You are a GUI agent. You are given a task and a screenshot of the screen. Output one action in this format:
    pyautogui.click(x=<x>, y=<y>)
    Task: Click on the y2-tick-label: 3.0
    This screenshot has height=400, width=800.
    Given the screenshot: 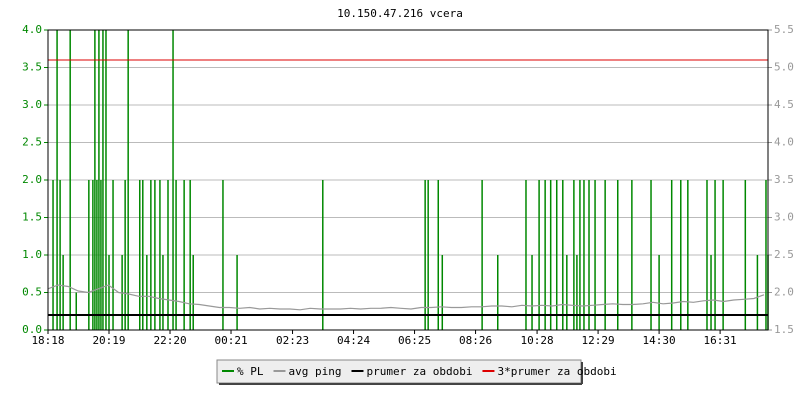 What is the action you would take?
    pyautogui.click(x=784, y=217)
    